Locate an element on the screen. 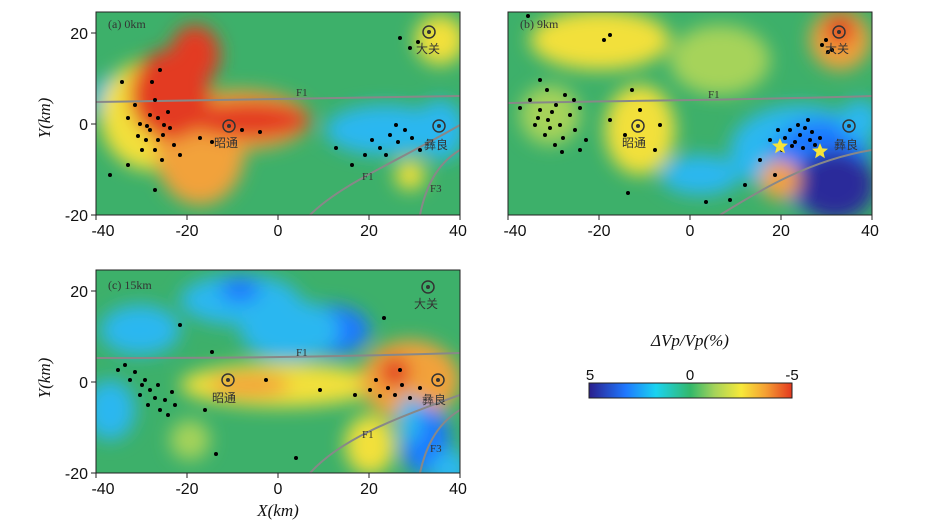 Image resolution: width=926 pixels, height=530 pixels. colorbar: ΔVp/Vp(%) 5 0 -5 is located at coordinates (692, 365).